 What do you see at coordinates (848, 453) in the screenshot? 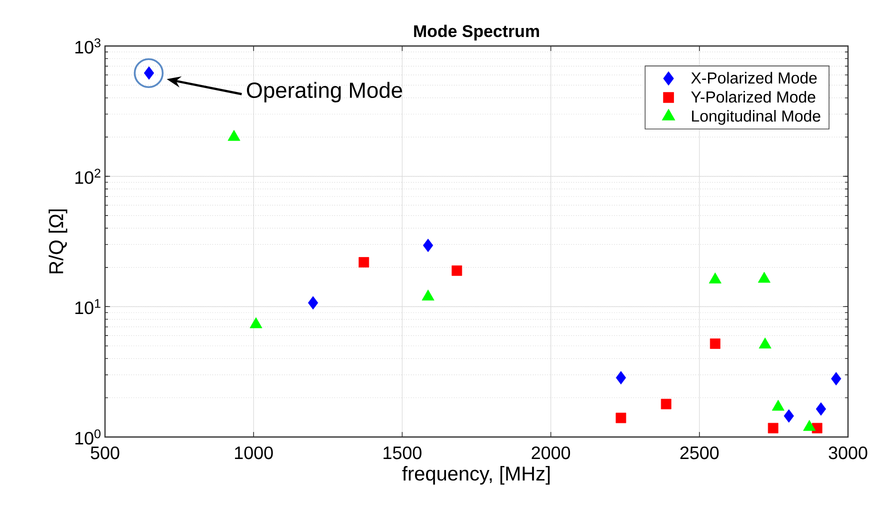
I see `x-tick-label: 3000` at bounding box center [848, 453].